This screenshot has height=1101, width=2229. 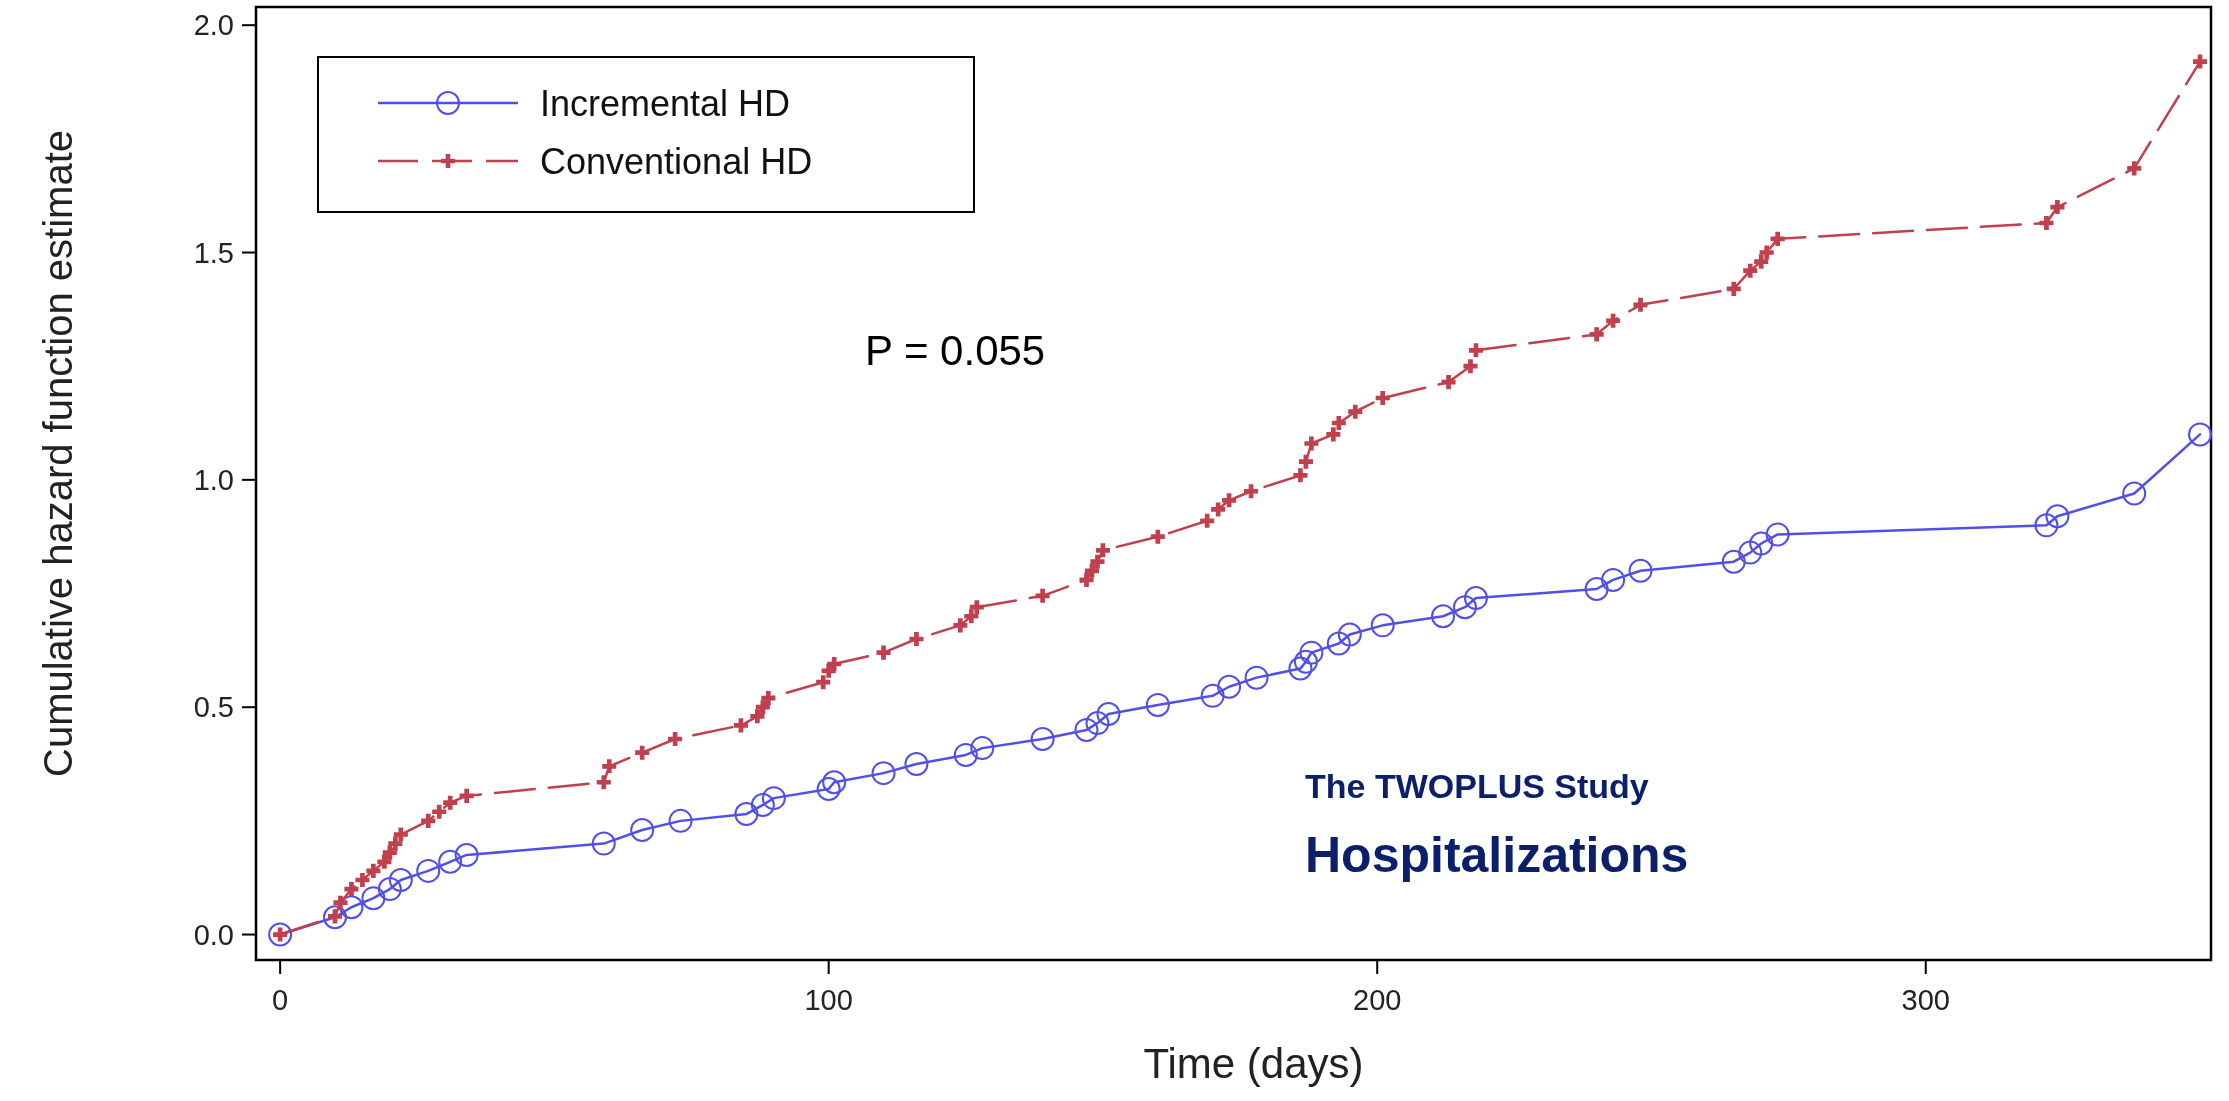 I want to click on y-tick-label: 2.0, so click(x=213, y=25).